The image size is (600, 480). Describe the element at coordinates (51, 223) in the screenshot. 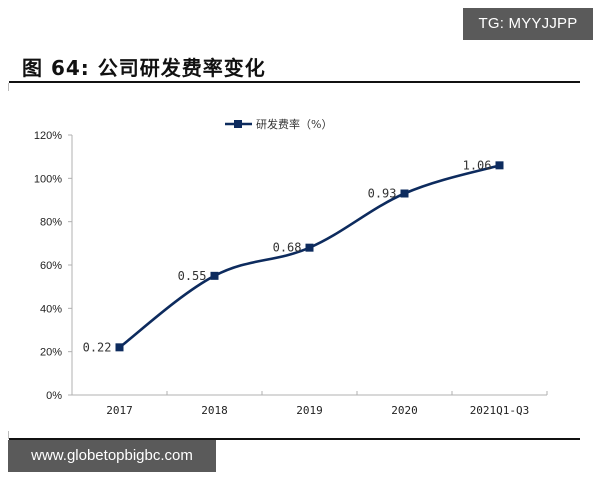

I see `y-tick-label: 80%` at that location.